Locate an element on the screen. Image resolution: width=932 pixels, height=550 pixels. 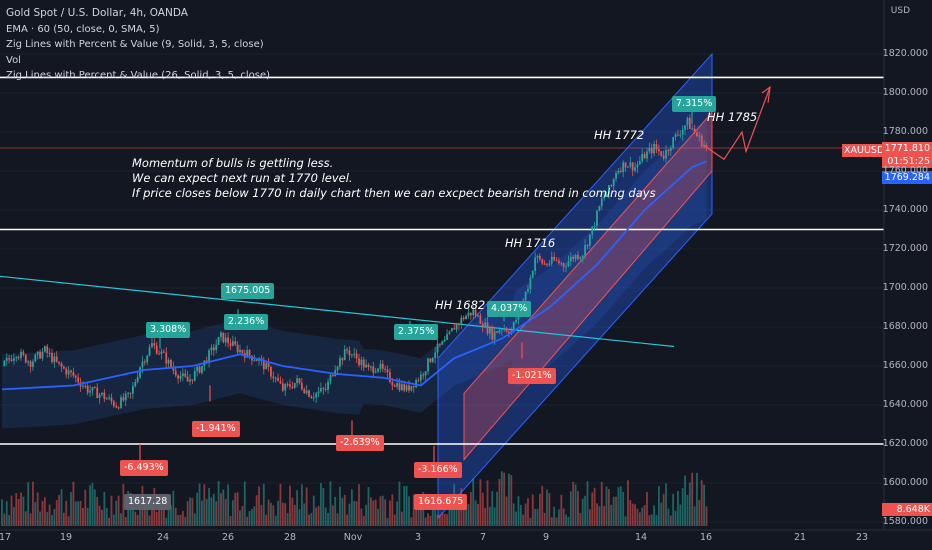
legend-title: Gold Spot / U.S. Dollar, 4h, OANDA is located at coordinates (97, 13).